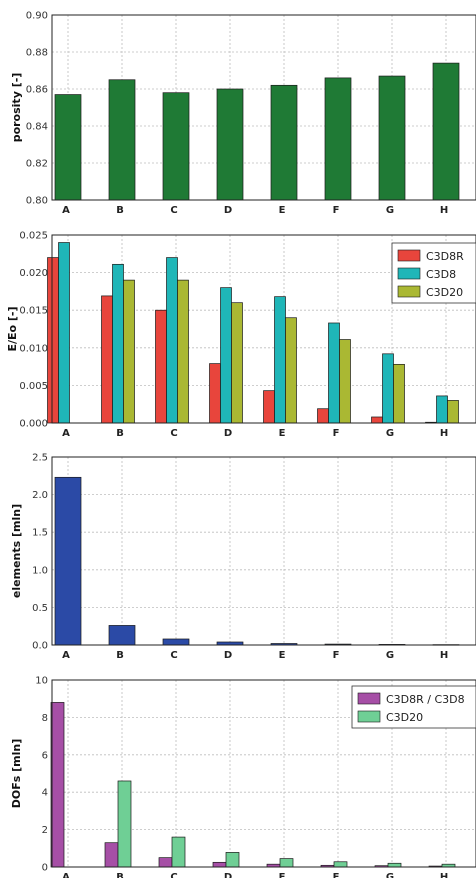 This screenshot has height=878, width=476. What do you see at coordinates (226, 355) in the screenshot?
I see `bar-c3d8-d` at bounding box center [226, 355].